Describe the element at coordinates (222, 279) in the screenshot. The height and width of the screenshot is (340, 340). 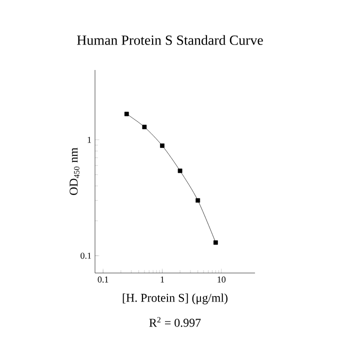
I see `x-tick-label: 10` at that location.